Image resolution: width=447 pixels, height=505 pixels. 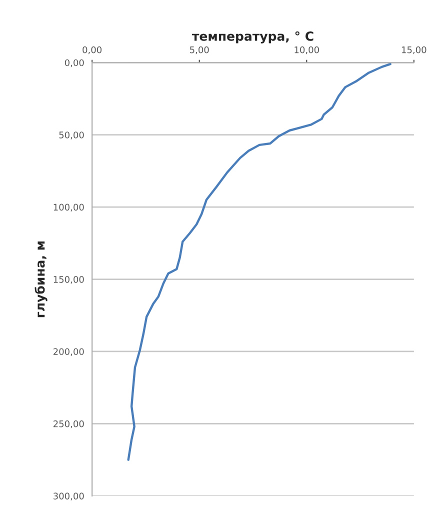 What do you see at coordinates (69, 352) in the screenshot?
I see `y-tick-label: 200,00` at bounding box center [69, 352].